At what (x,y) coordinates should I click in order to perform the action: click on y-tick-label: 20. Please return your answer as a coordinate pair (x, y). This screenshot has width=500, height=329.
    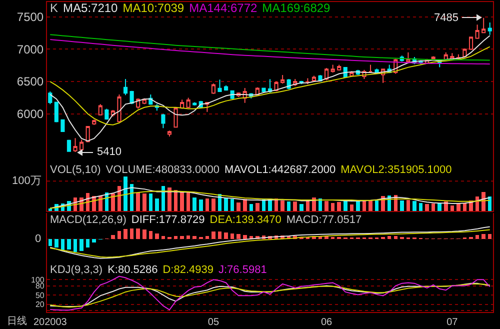
    Looking at the image, I should click on (40, 305).